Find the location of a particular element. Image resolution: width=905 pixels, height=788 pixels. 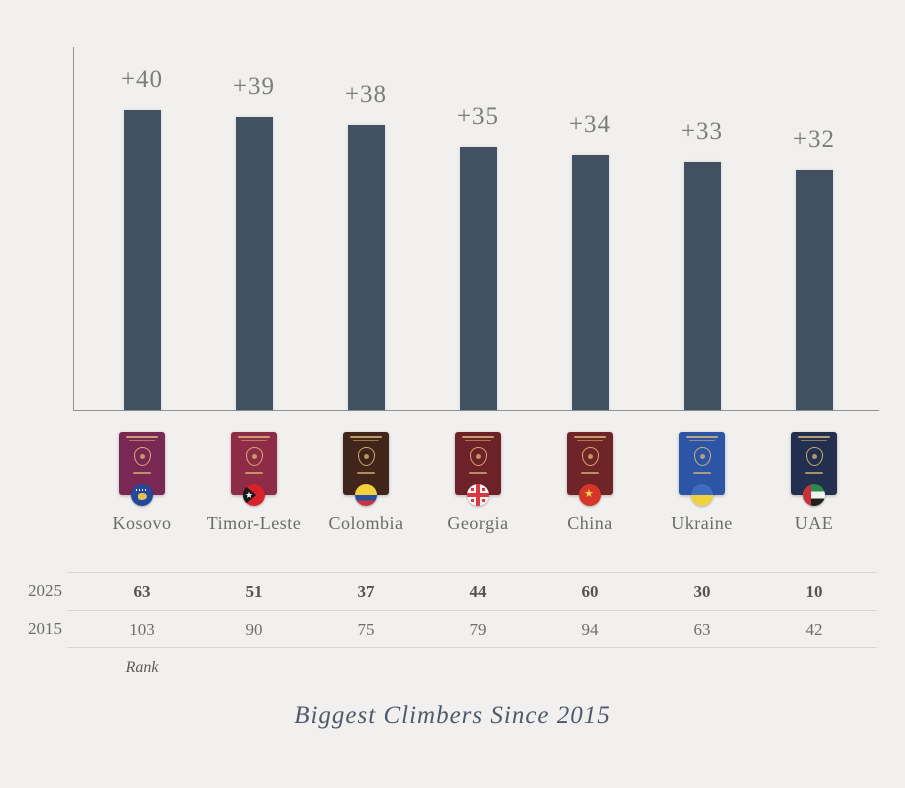

row-label-2025: 2025 is located at coordinates (45, 590).